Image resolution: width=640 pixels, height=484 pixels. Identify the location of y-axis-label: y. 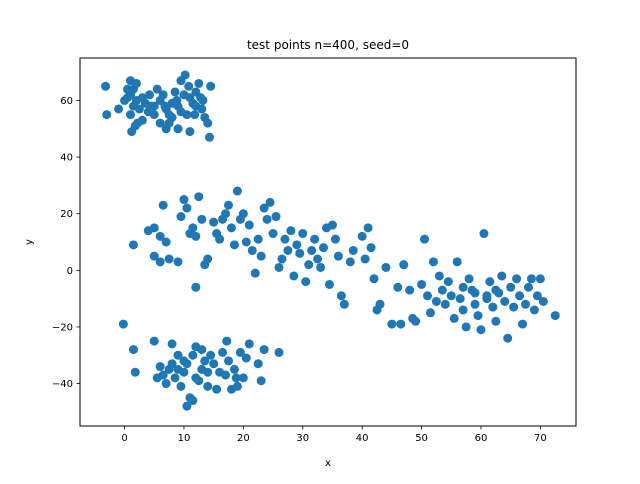
(29, 242).